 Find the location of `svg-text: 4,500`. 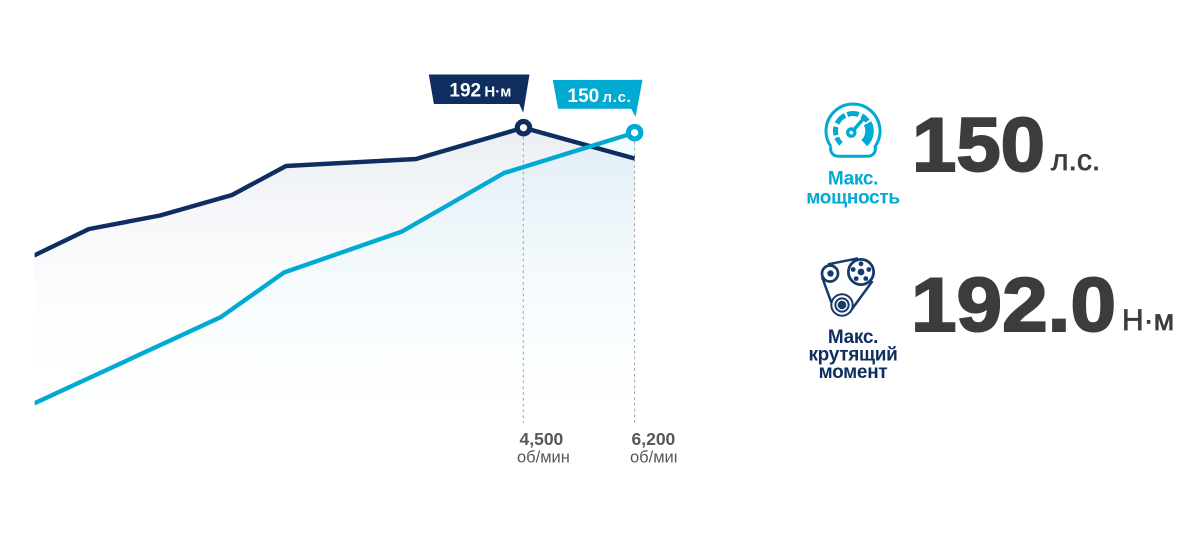

svg-text: 4,500 is located at coordinates (542, 439).